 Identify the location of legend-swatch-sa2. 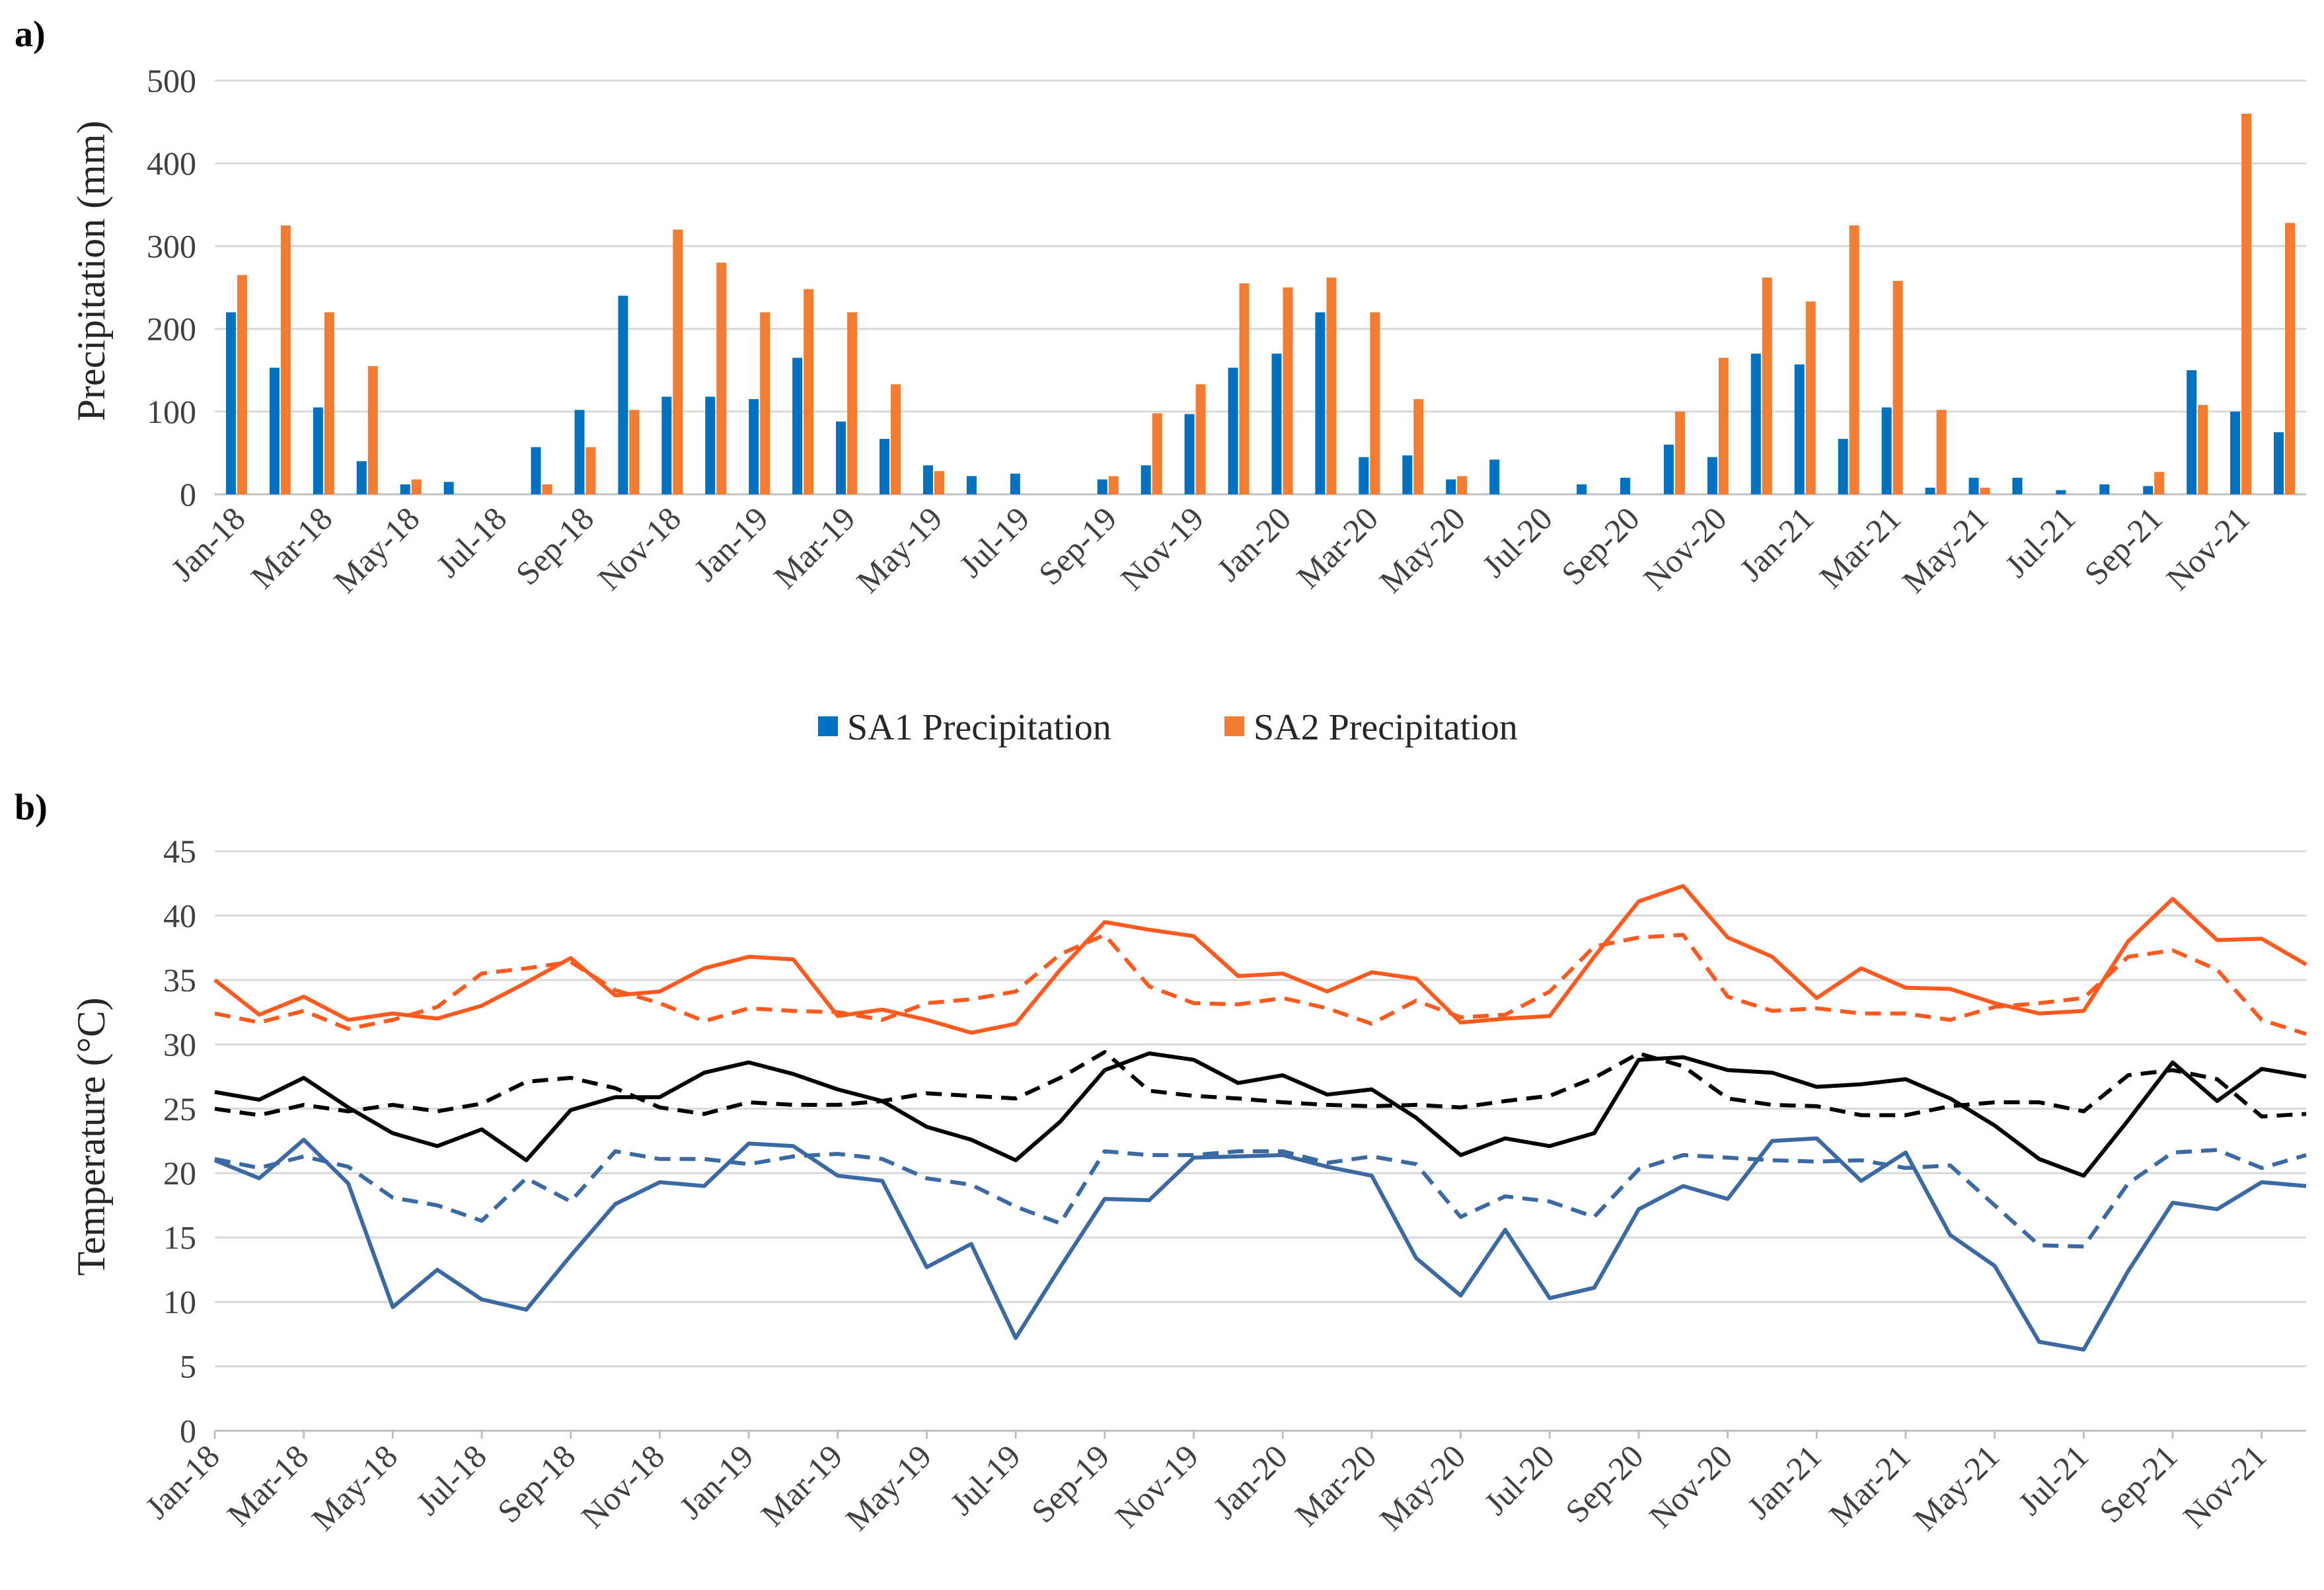
(1234, 726).